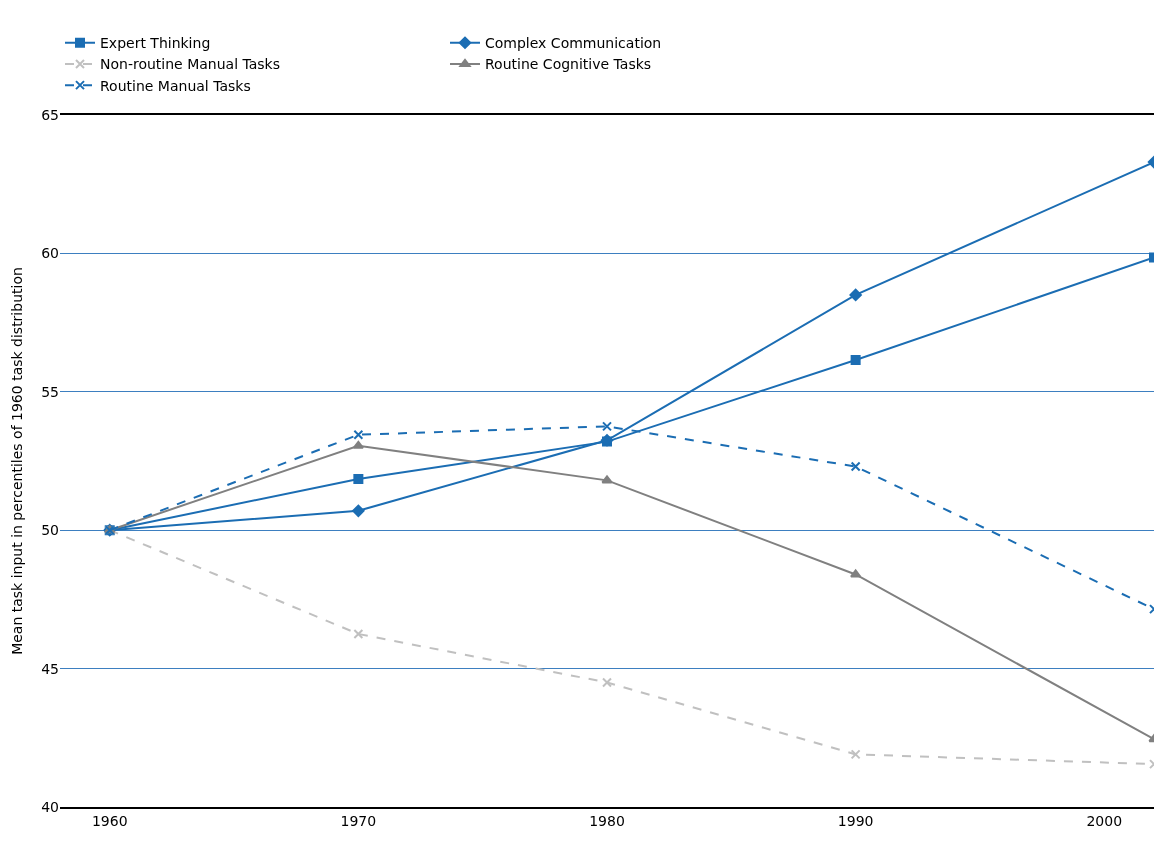 This screenshot has height=847, width=1164. Describe the element at coordinates (155, 43) in the screenshot. I see `legend-label: Expert Thinking` at that location.